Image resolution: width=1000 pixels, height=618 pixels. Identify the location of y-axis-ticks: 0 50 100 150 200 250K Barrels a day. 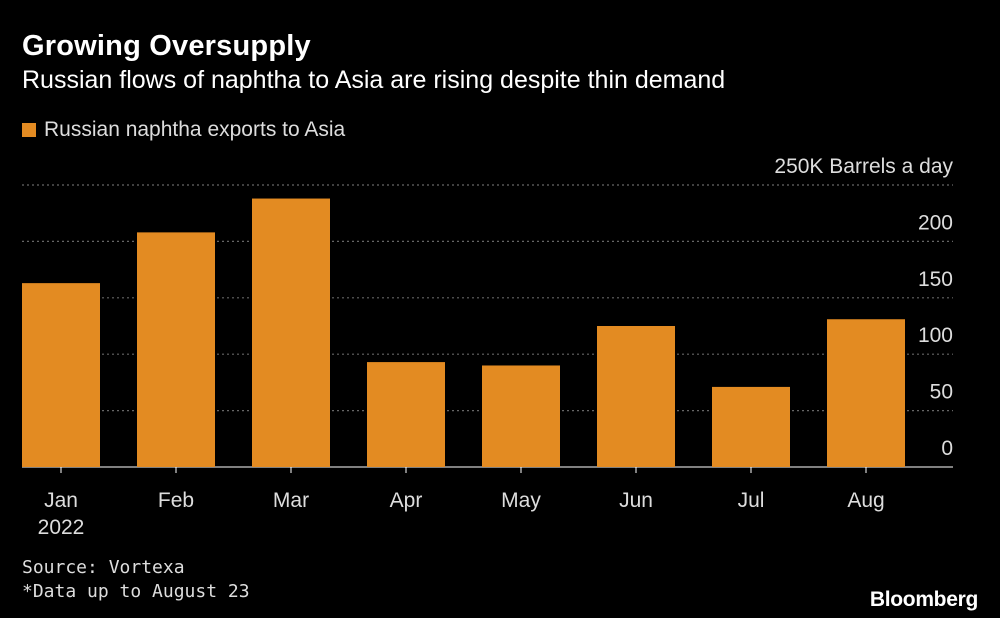
(863, 307).